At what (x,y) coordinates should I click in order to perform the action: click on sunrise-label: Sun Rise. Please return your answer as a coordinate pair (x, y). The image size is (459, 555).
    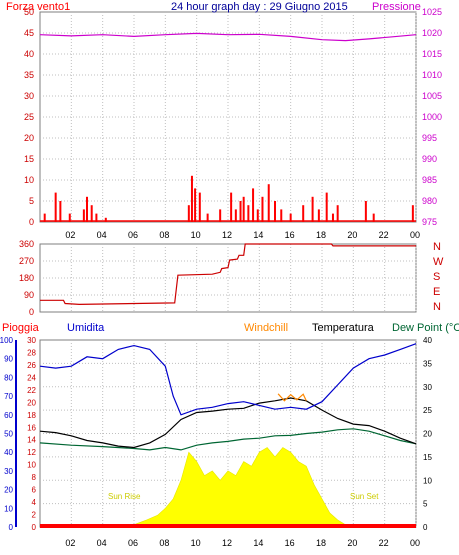
    Looking at the image, I should click on (124, 496).